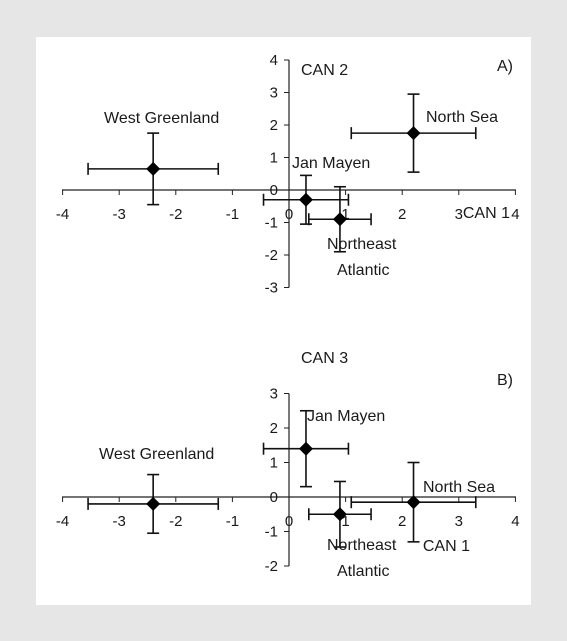 The width and height of the screenshot is (567, 641). I want to click on chart-b-y-tick-label: -1, so click(271, 532).